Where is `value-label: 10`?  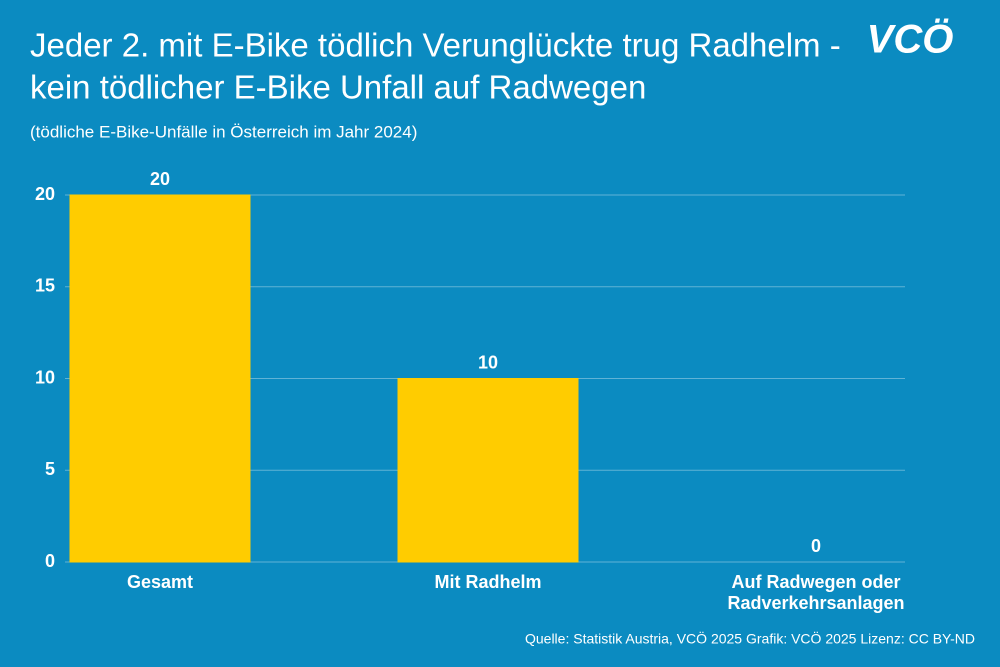
value-label: 10 is located at coordinates (488, 362).